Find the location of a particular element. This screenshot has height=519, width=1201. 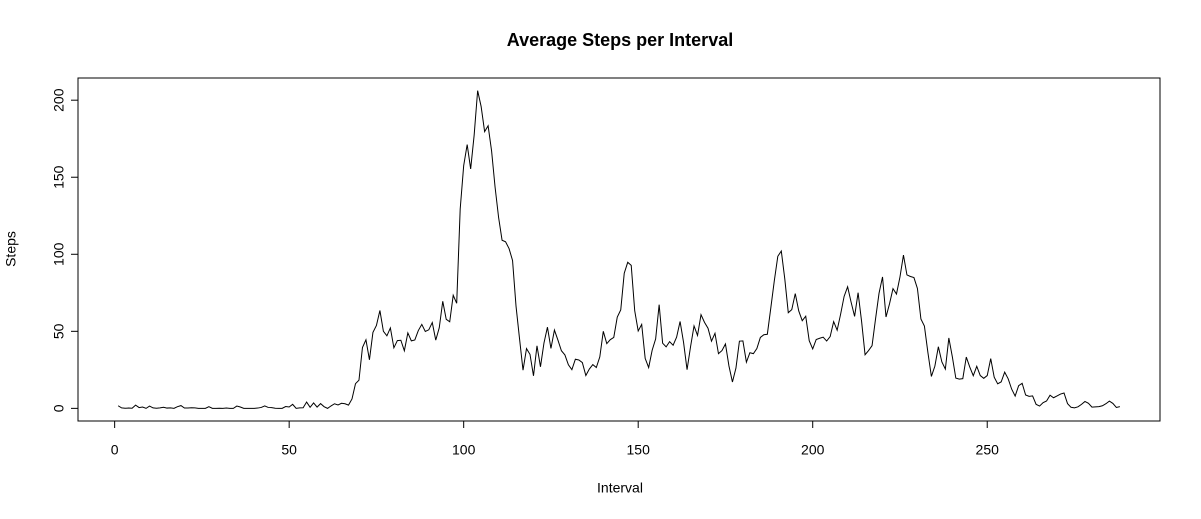

chart-title: Average Steps per Interval is located at coordinates (620, 40).